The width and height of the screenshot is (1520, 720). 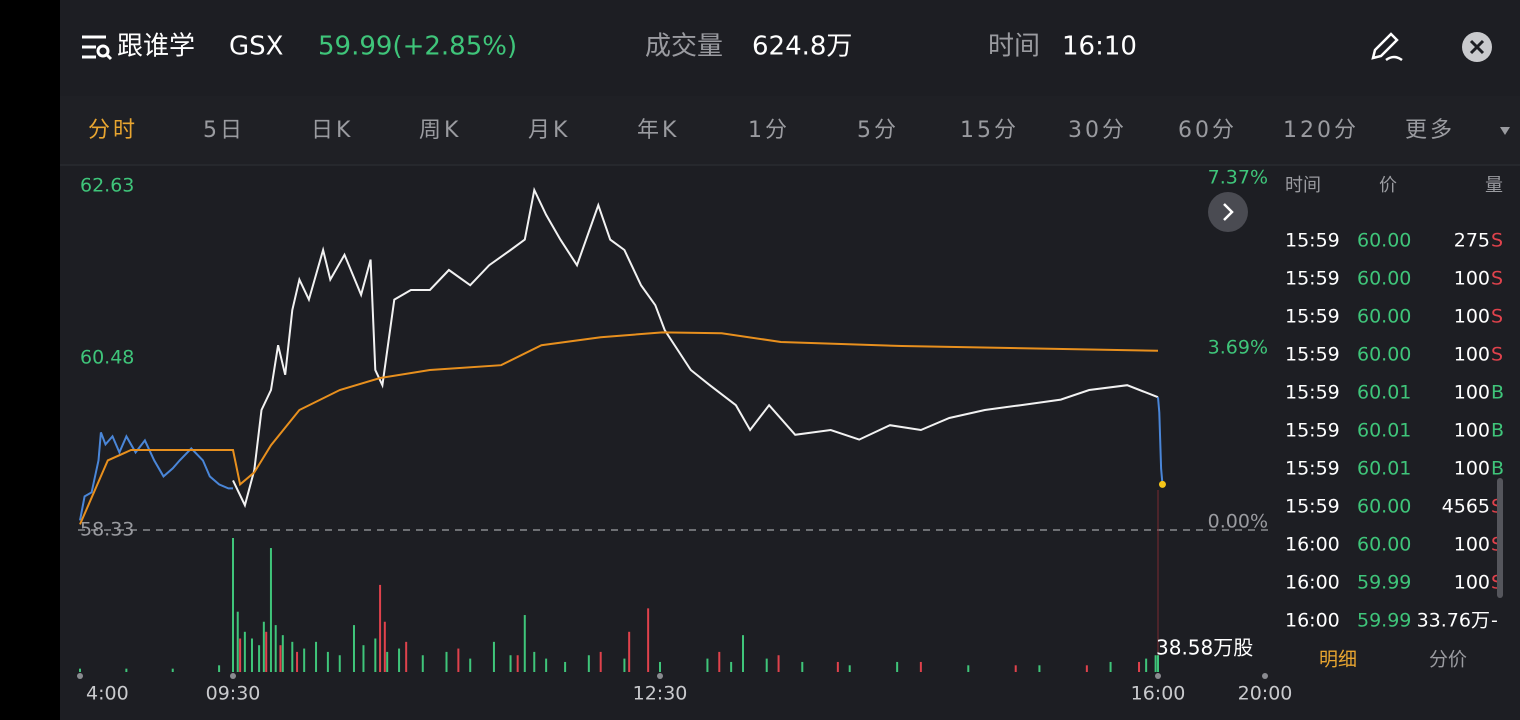 What do you see at coordinates (107, 186) in the screenshot?
I see `y-tick-label: 62.63` at bounding box center [107, 186].